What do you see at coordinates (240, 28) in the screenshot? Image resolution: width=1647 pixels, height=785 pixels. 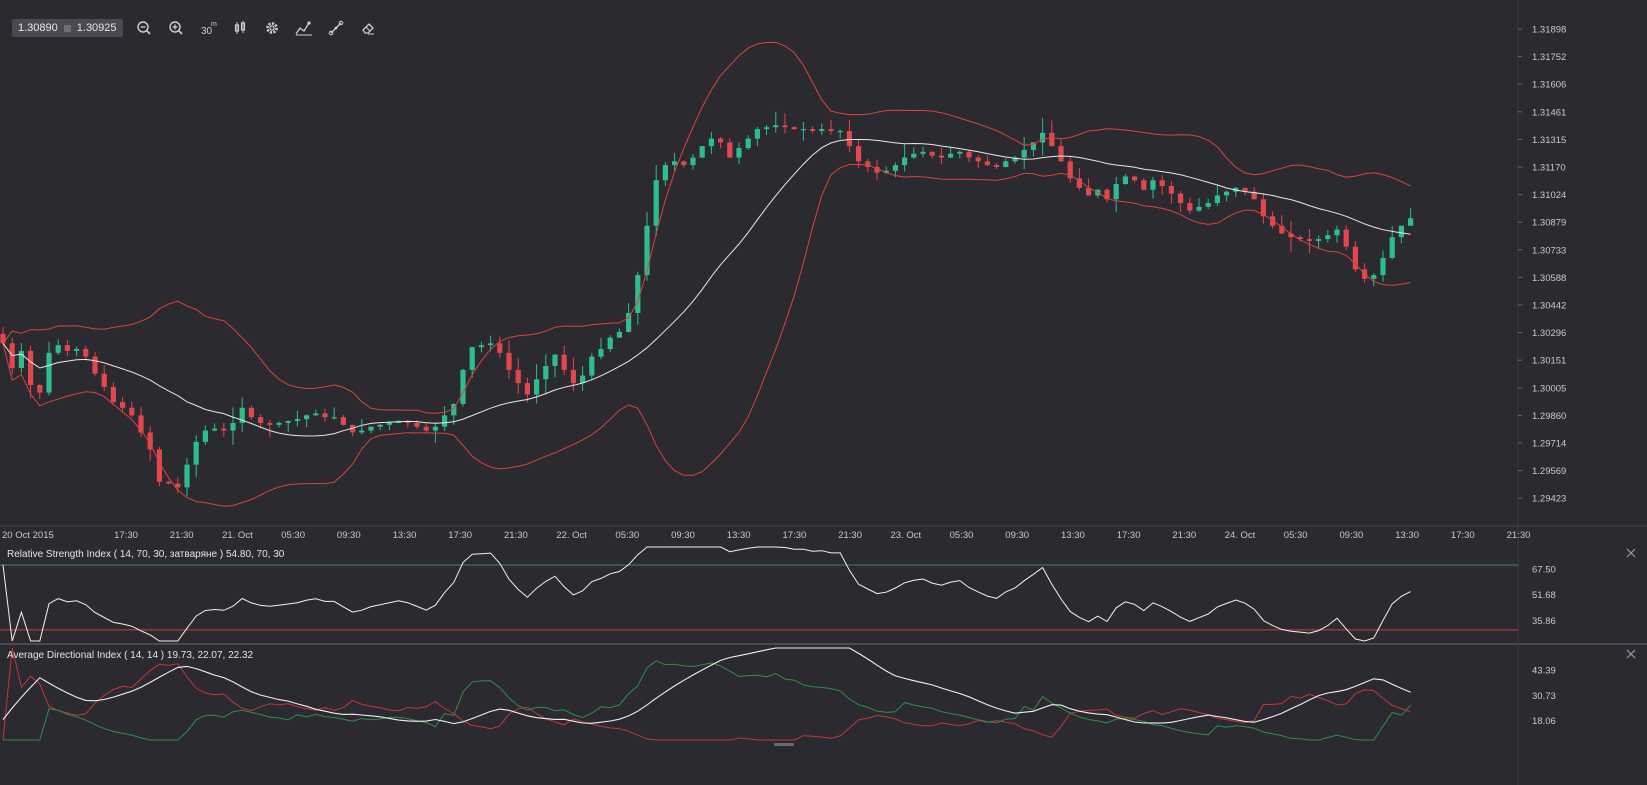 I see `candle-type-icon` at bounding box center [240, 28].